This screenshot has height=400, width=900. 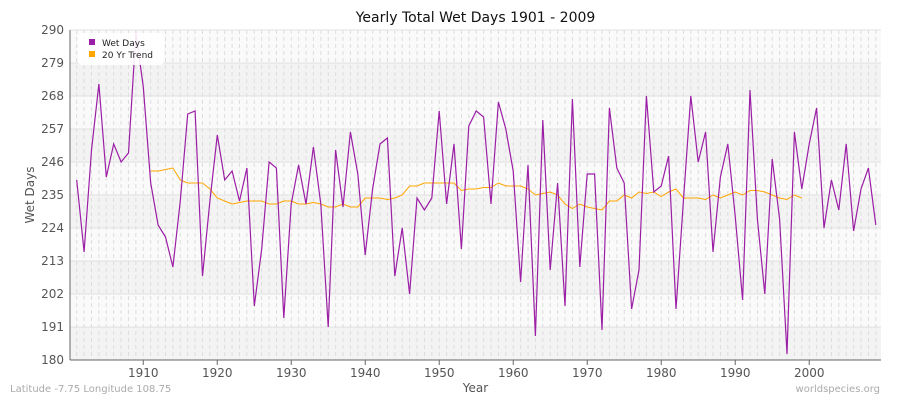 I want to click on legend-label: Wet Days, so click(x=123, y=44).